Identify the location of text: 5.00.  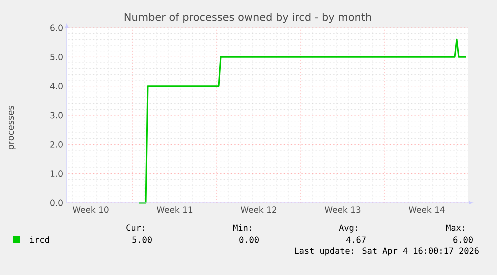
(142, 240).